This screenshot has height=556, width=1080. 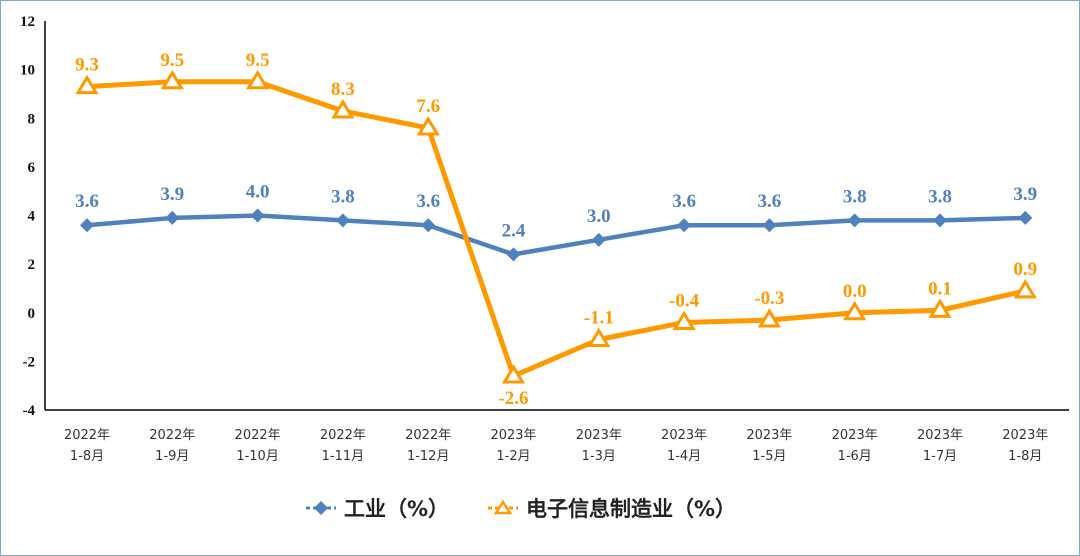 I want to click on y-tick-label: -4, so click(x=29, y=411).